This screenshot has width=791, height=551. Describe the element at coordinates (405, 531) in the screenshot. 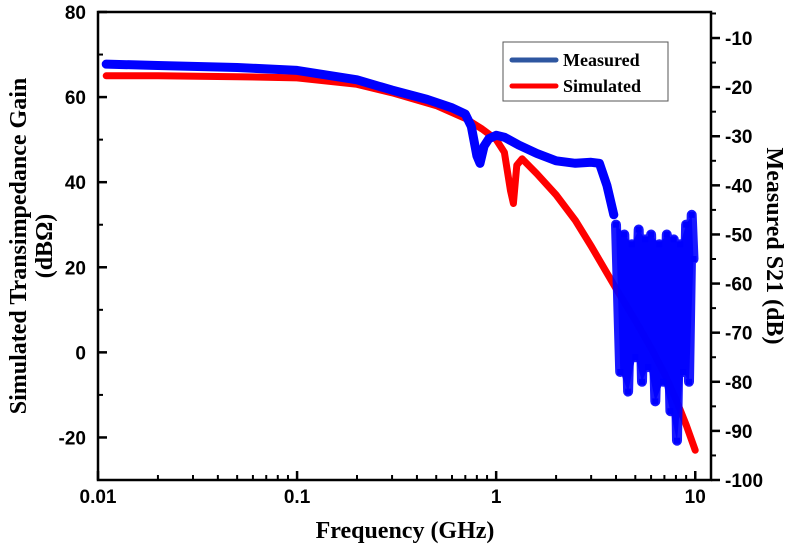

I see `x-axis-label: Frequency (GHz)` at that location.